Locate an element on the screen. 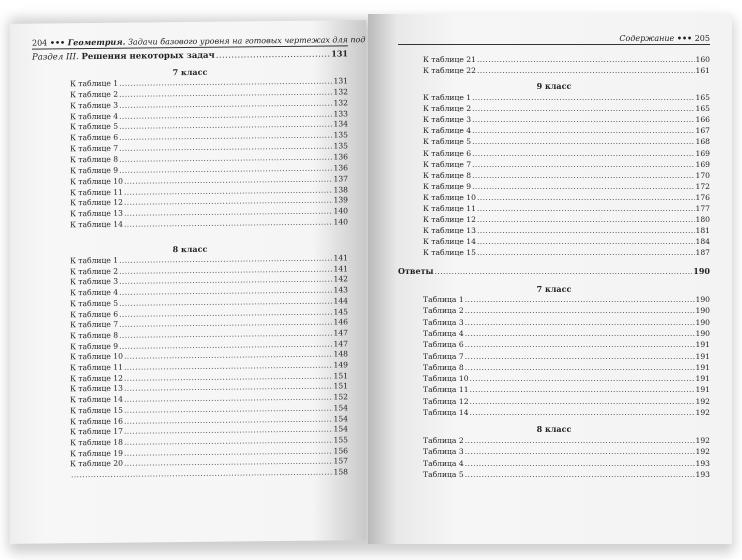  entry-page: 140 is located at coordinates (341, 211).